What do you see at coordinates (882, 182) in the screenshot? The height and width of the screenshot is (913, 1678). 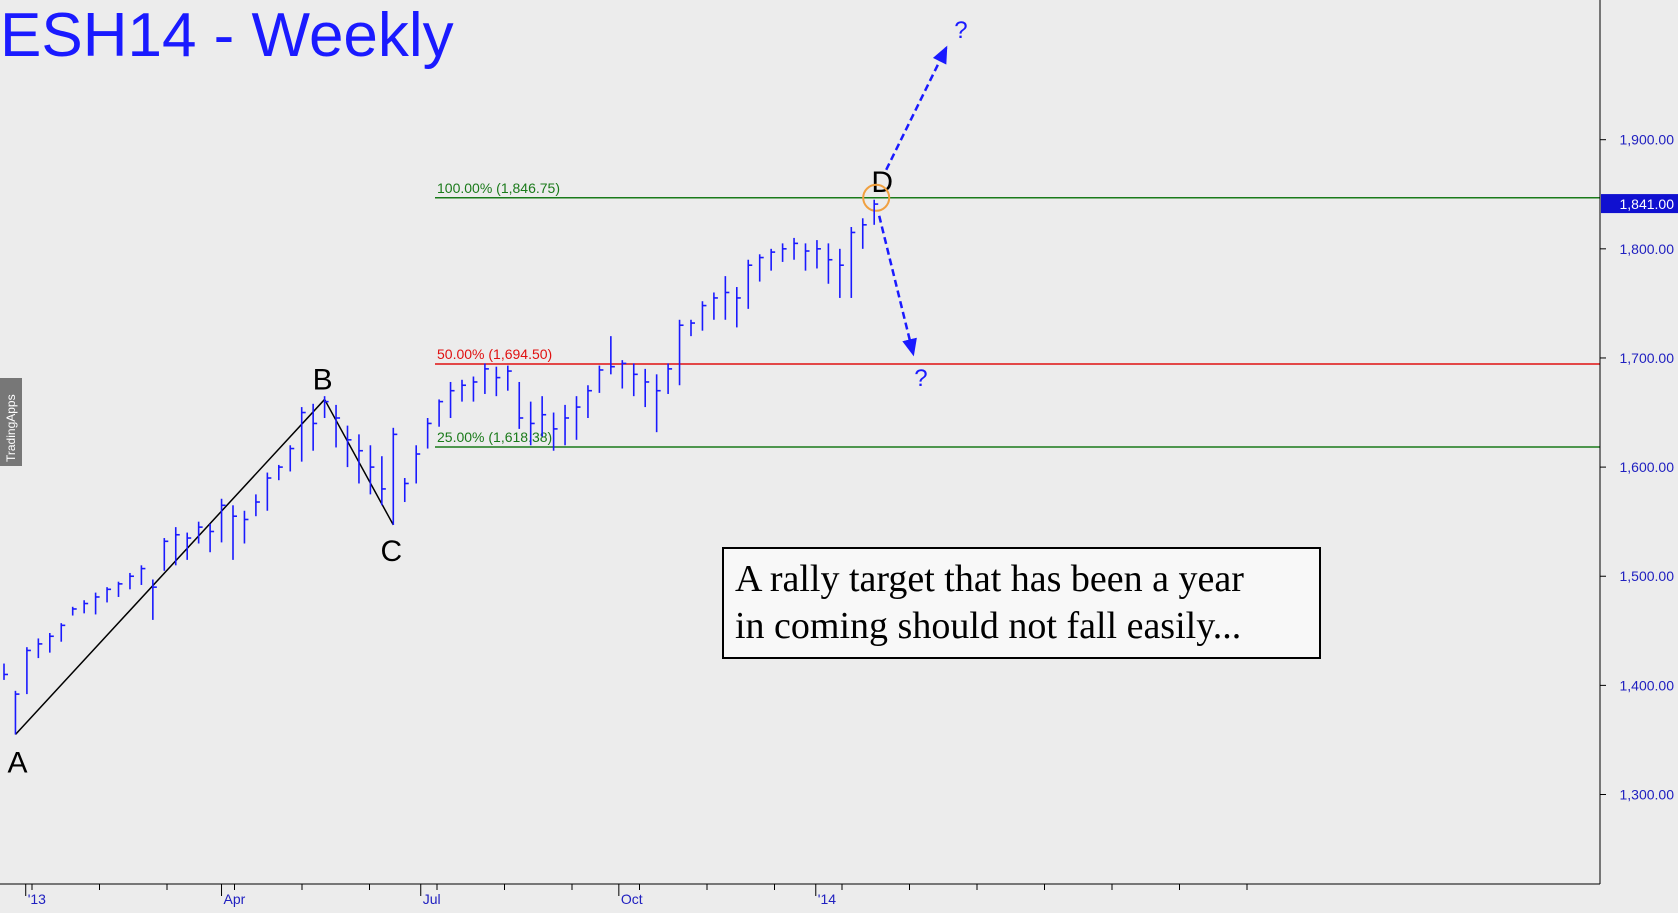 I see `pattern-point-D: D` at bounding box center [882, 182].